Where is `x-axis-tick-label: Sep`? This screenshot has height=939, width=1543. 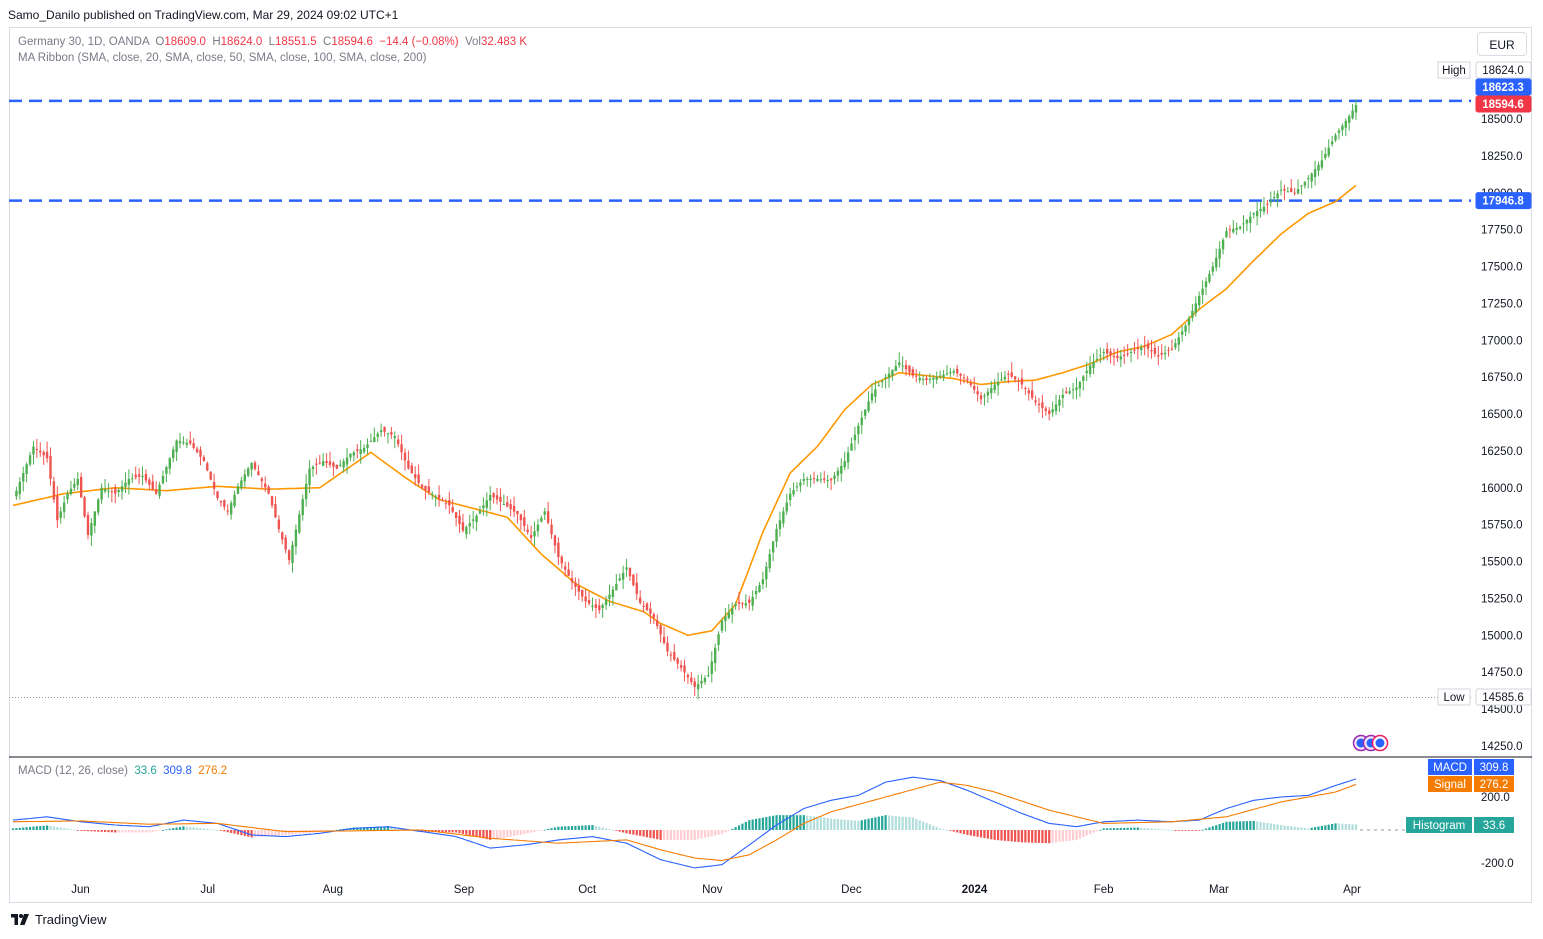
x-axis-tick-label: Sep is located at coordinates (464, 890).